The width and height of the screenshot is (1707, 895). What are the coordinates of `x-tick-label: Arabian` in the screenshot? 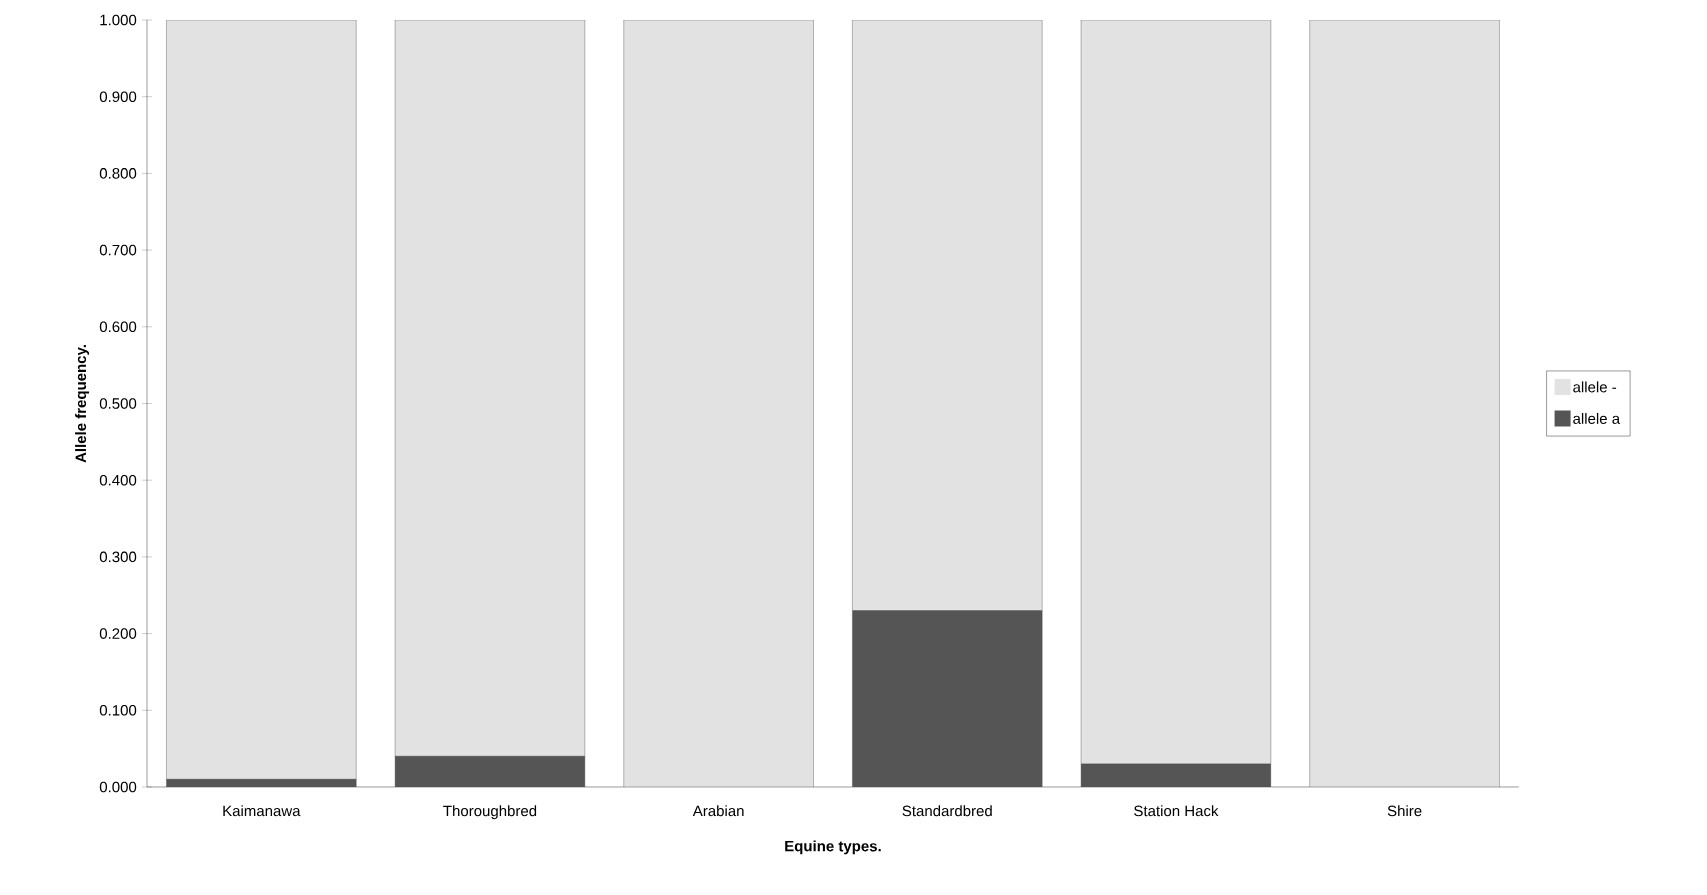 It's located at (718, 811).